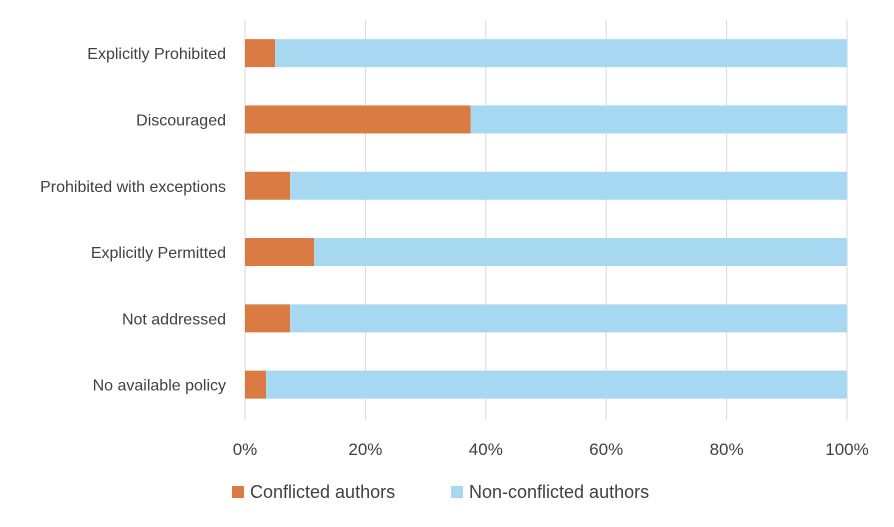  I want to click on legend-swatch-non-conflicted, so click(457, 492).